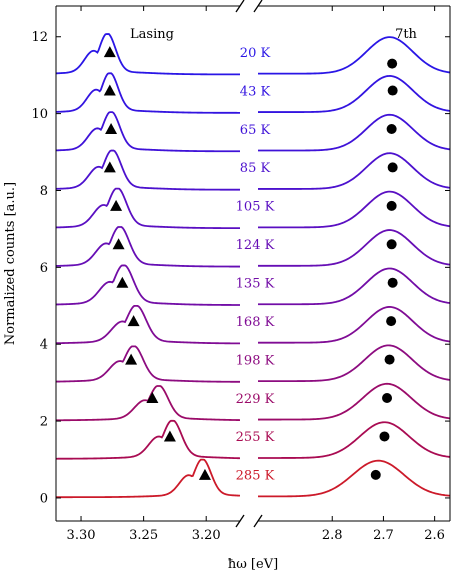 The image size is (466, 582). I want to click on 7th-peak-marker-10, so click(384, 436).